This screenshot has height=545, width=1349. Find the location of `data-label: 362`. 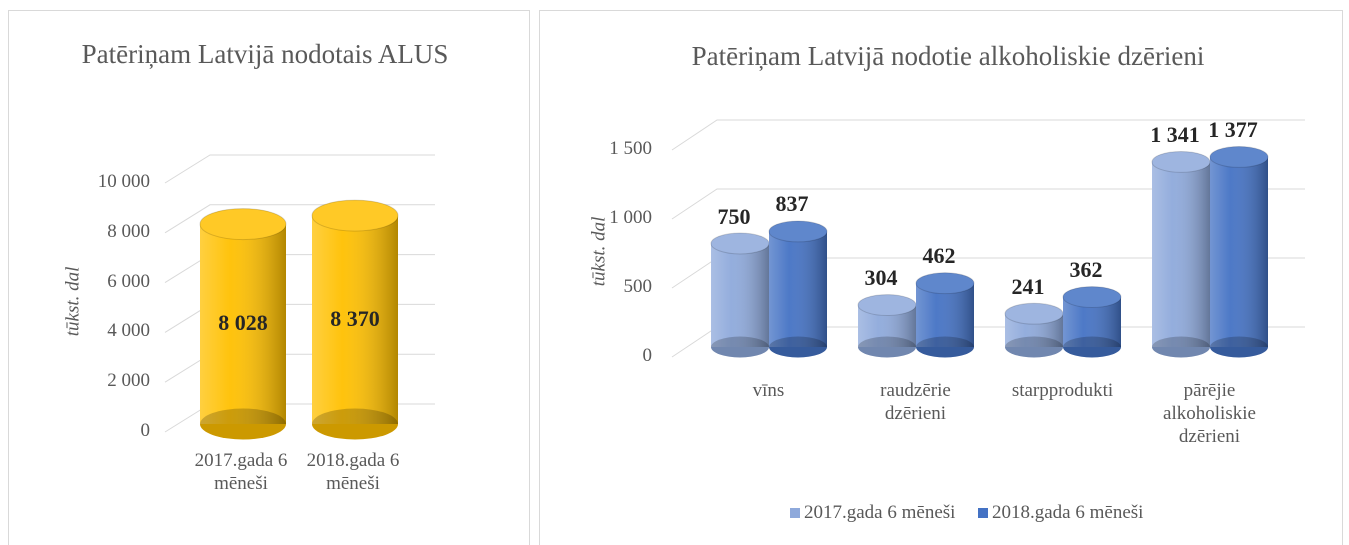

data-label: 362 is located at coordinates (1086, 270).